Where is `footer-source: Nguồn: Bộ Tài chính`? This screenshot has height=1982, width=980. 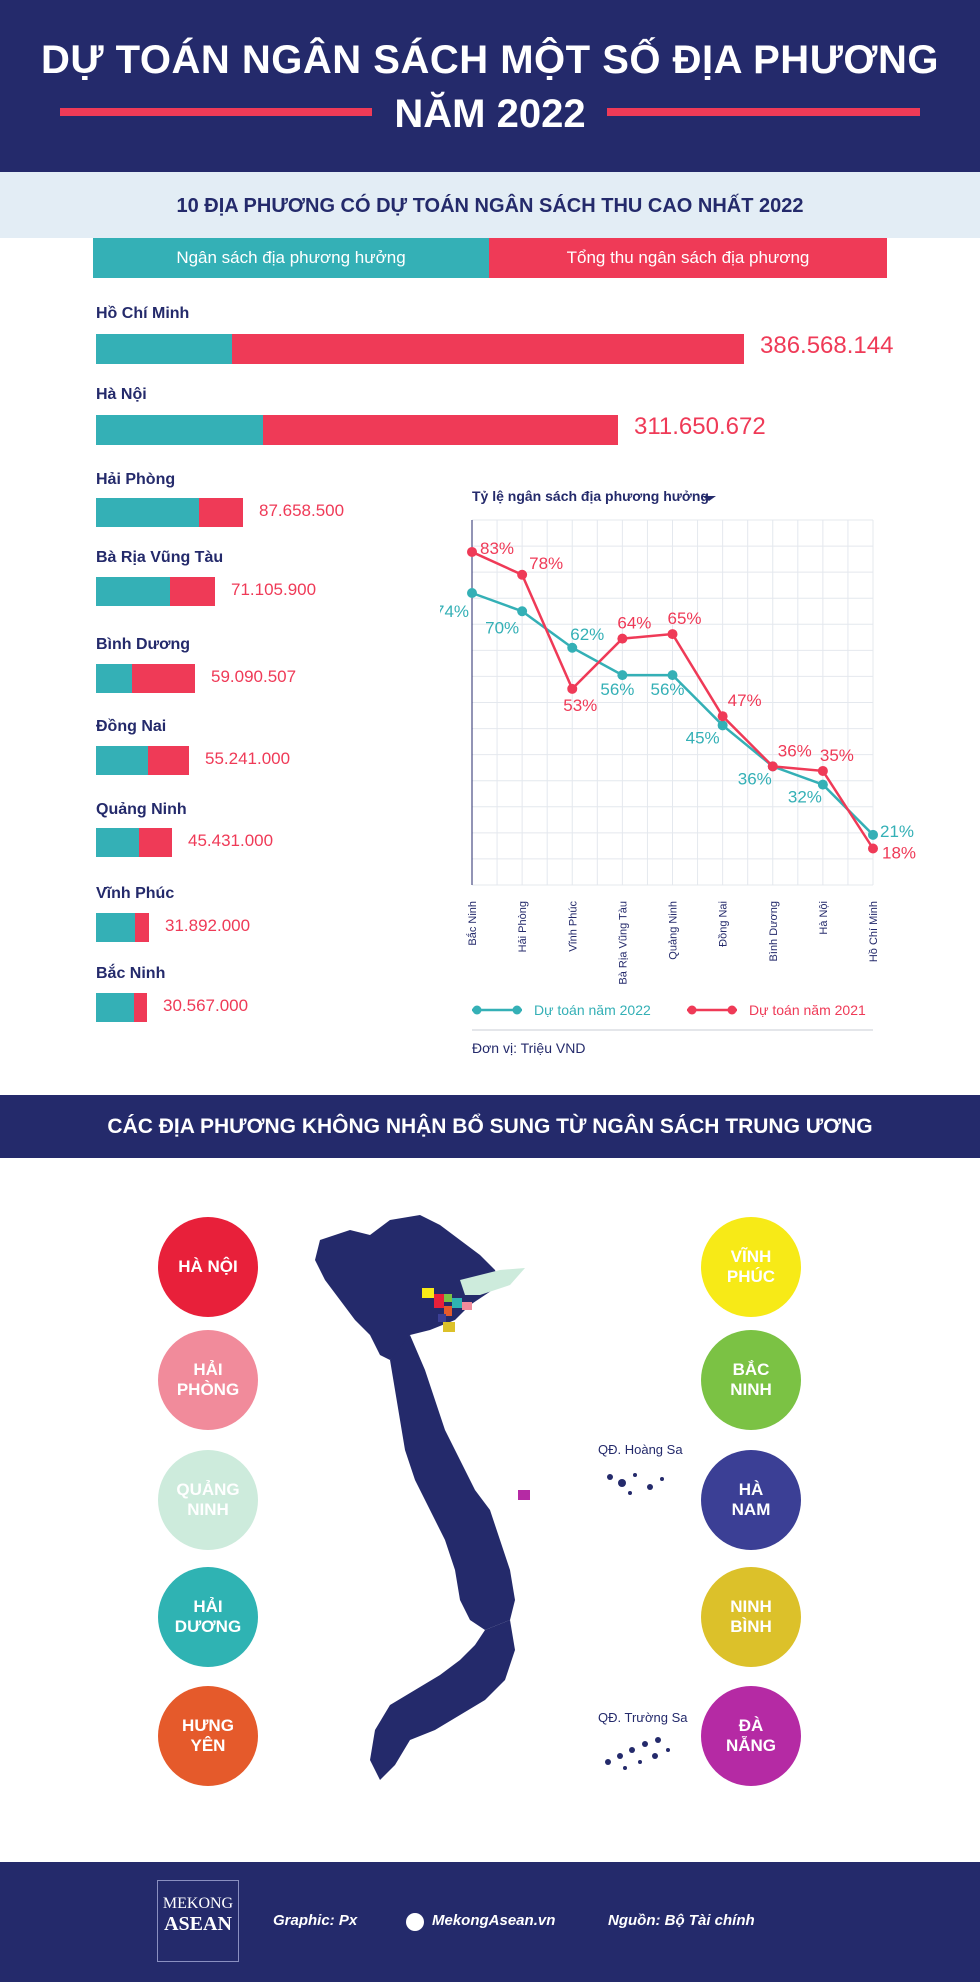
footer-source: Nguồn: Bộ Tài chính is located at coordinates (681, 1920).